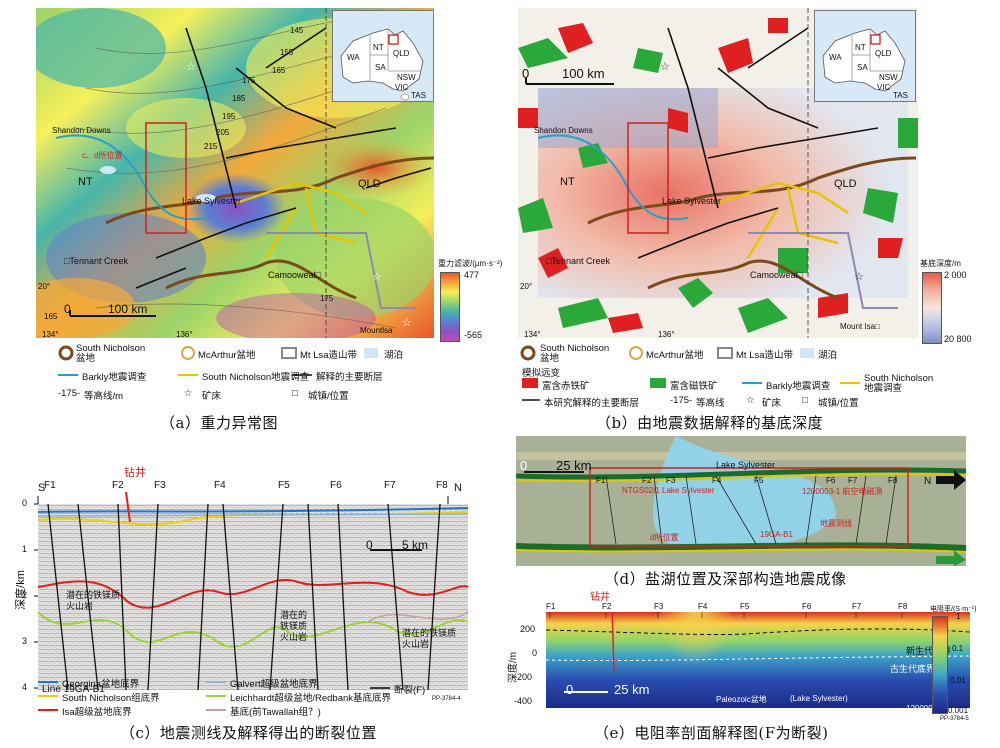 The width and height of the screenshot is (1000, 748). Describe the element at coordinates (279, 70) in the screenshot. I see `contour-label: 165` at that location.